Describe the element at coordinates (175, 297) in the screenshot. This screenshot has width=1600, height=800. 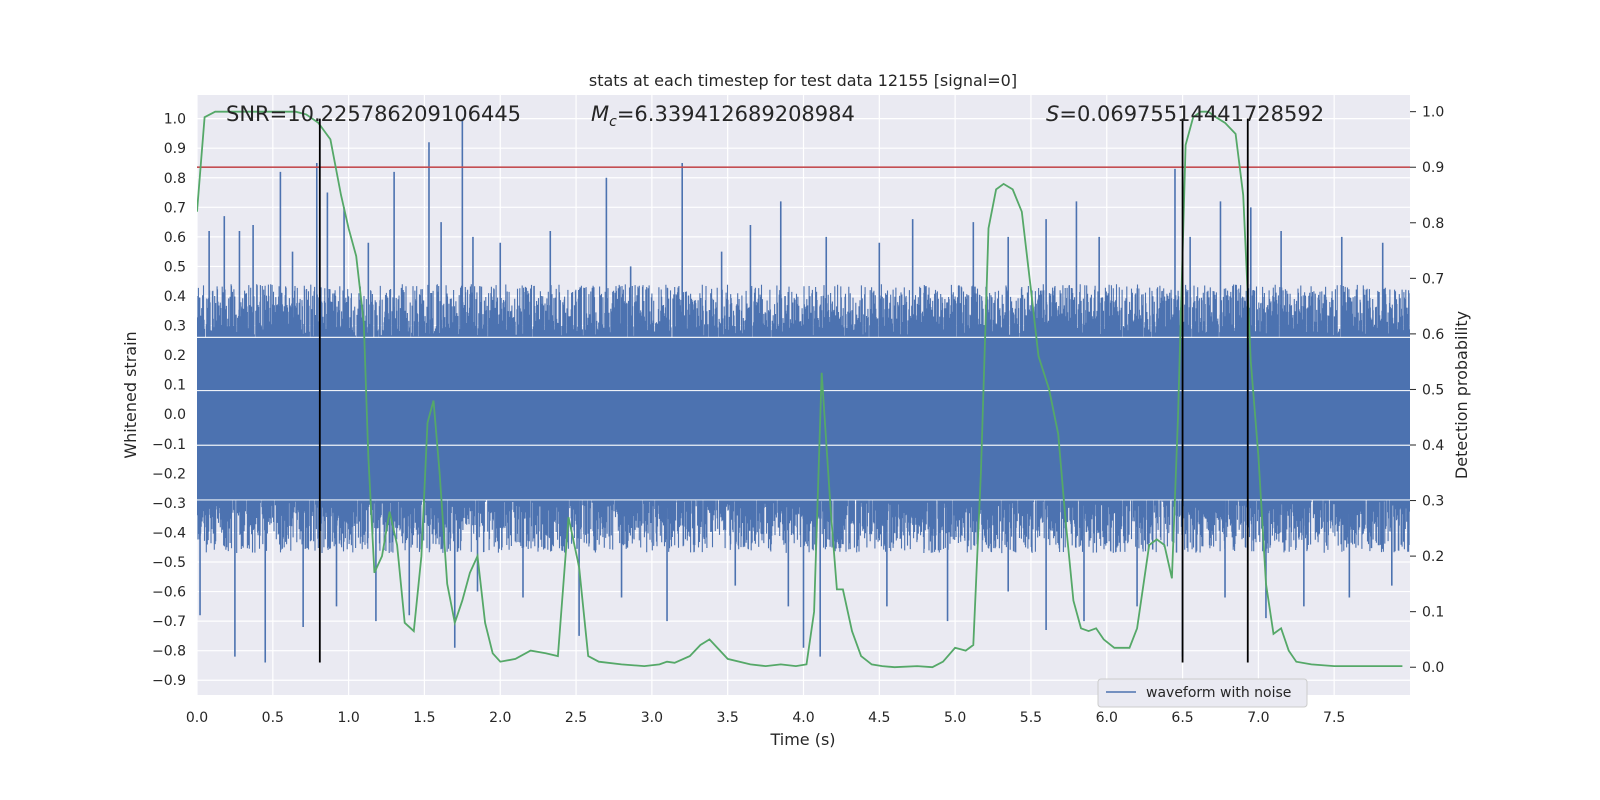
I see `y-left-tick-label: 0.4` at that location.